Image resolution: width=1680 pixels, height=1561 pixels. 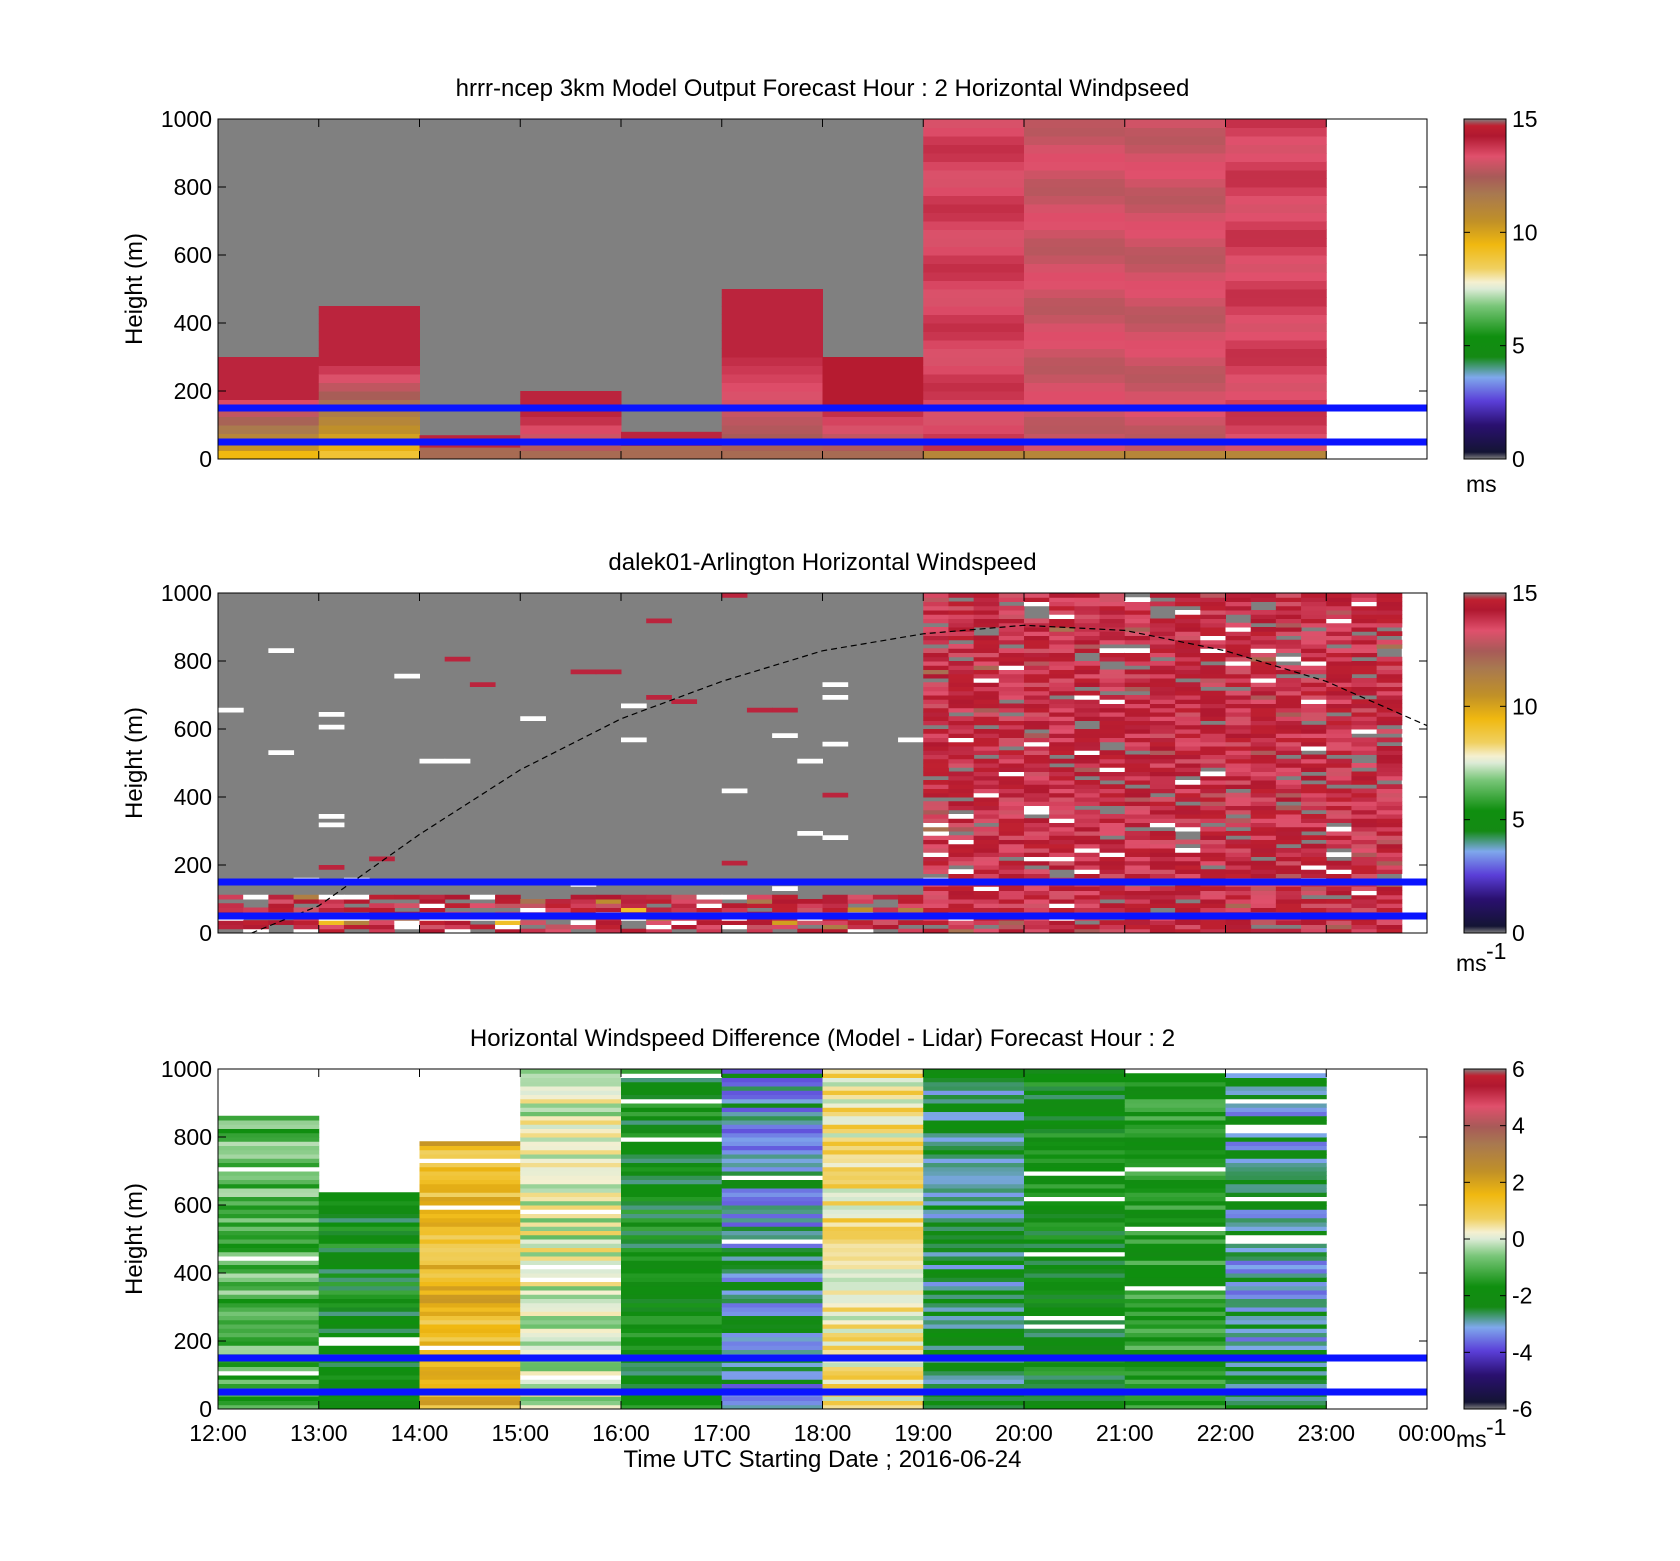 I want to click on x-tick-label: 21:00, so click(x=1125, y=1433).